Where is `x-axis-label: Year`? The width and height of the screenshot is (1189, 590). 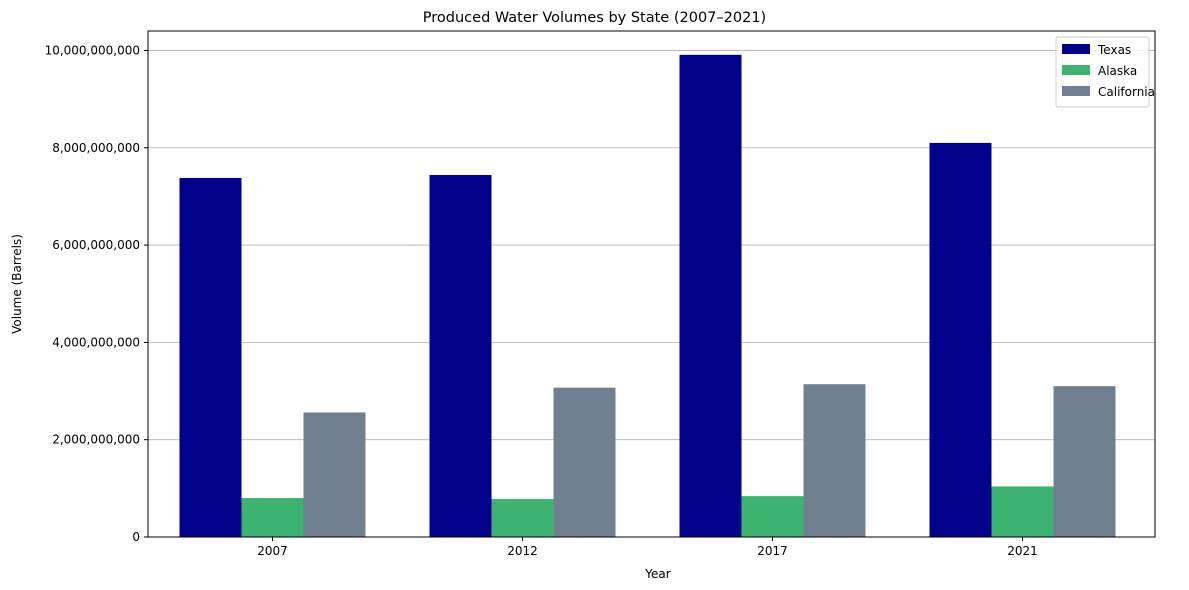
x-axis-label: Year is located at coordinates (657, 574).